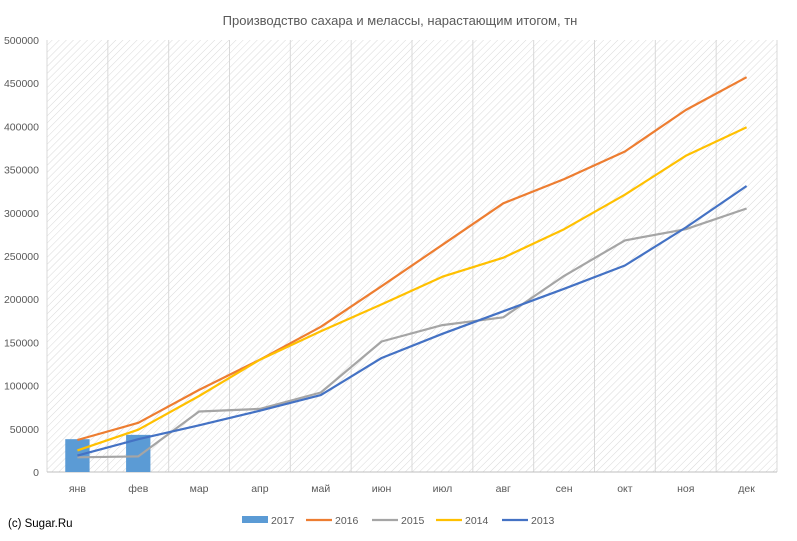 This screenshot has height=541, width=797. Describe the element at coordinates (413, 521) in the screenshot. I see `legend-label: 2015` at that location.